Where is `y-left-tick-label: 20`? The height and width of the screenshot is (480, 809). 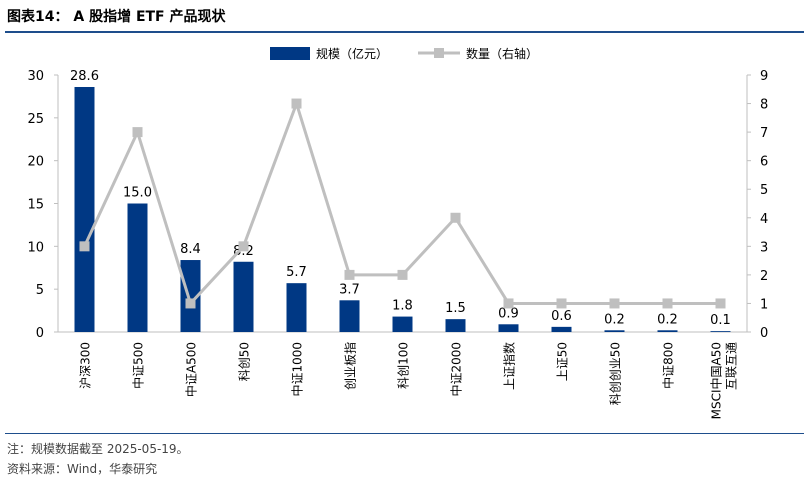 y-left-tick-label: 20 is located at coordinates (35, 162).